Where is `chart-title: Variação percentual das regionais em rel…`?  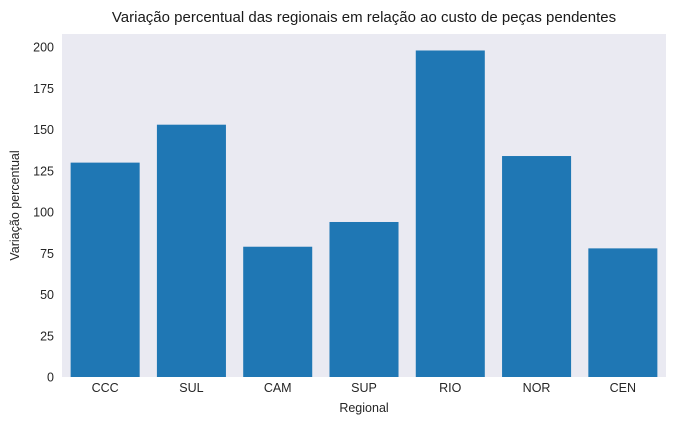
chart-title: Variação percentual das regionais em rel… is located at coordinates (364, 17).